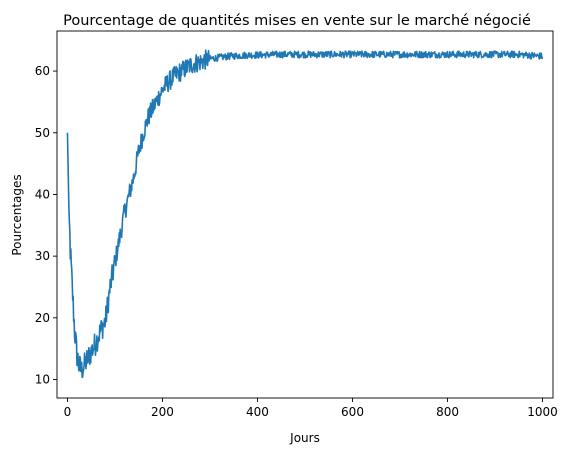 The image size is (582, 455). Describe the element at coordinates (42, 71) in the screenshot. I see `y-tick-label: 60` at that location.